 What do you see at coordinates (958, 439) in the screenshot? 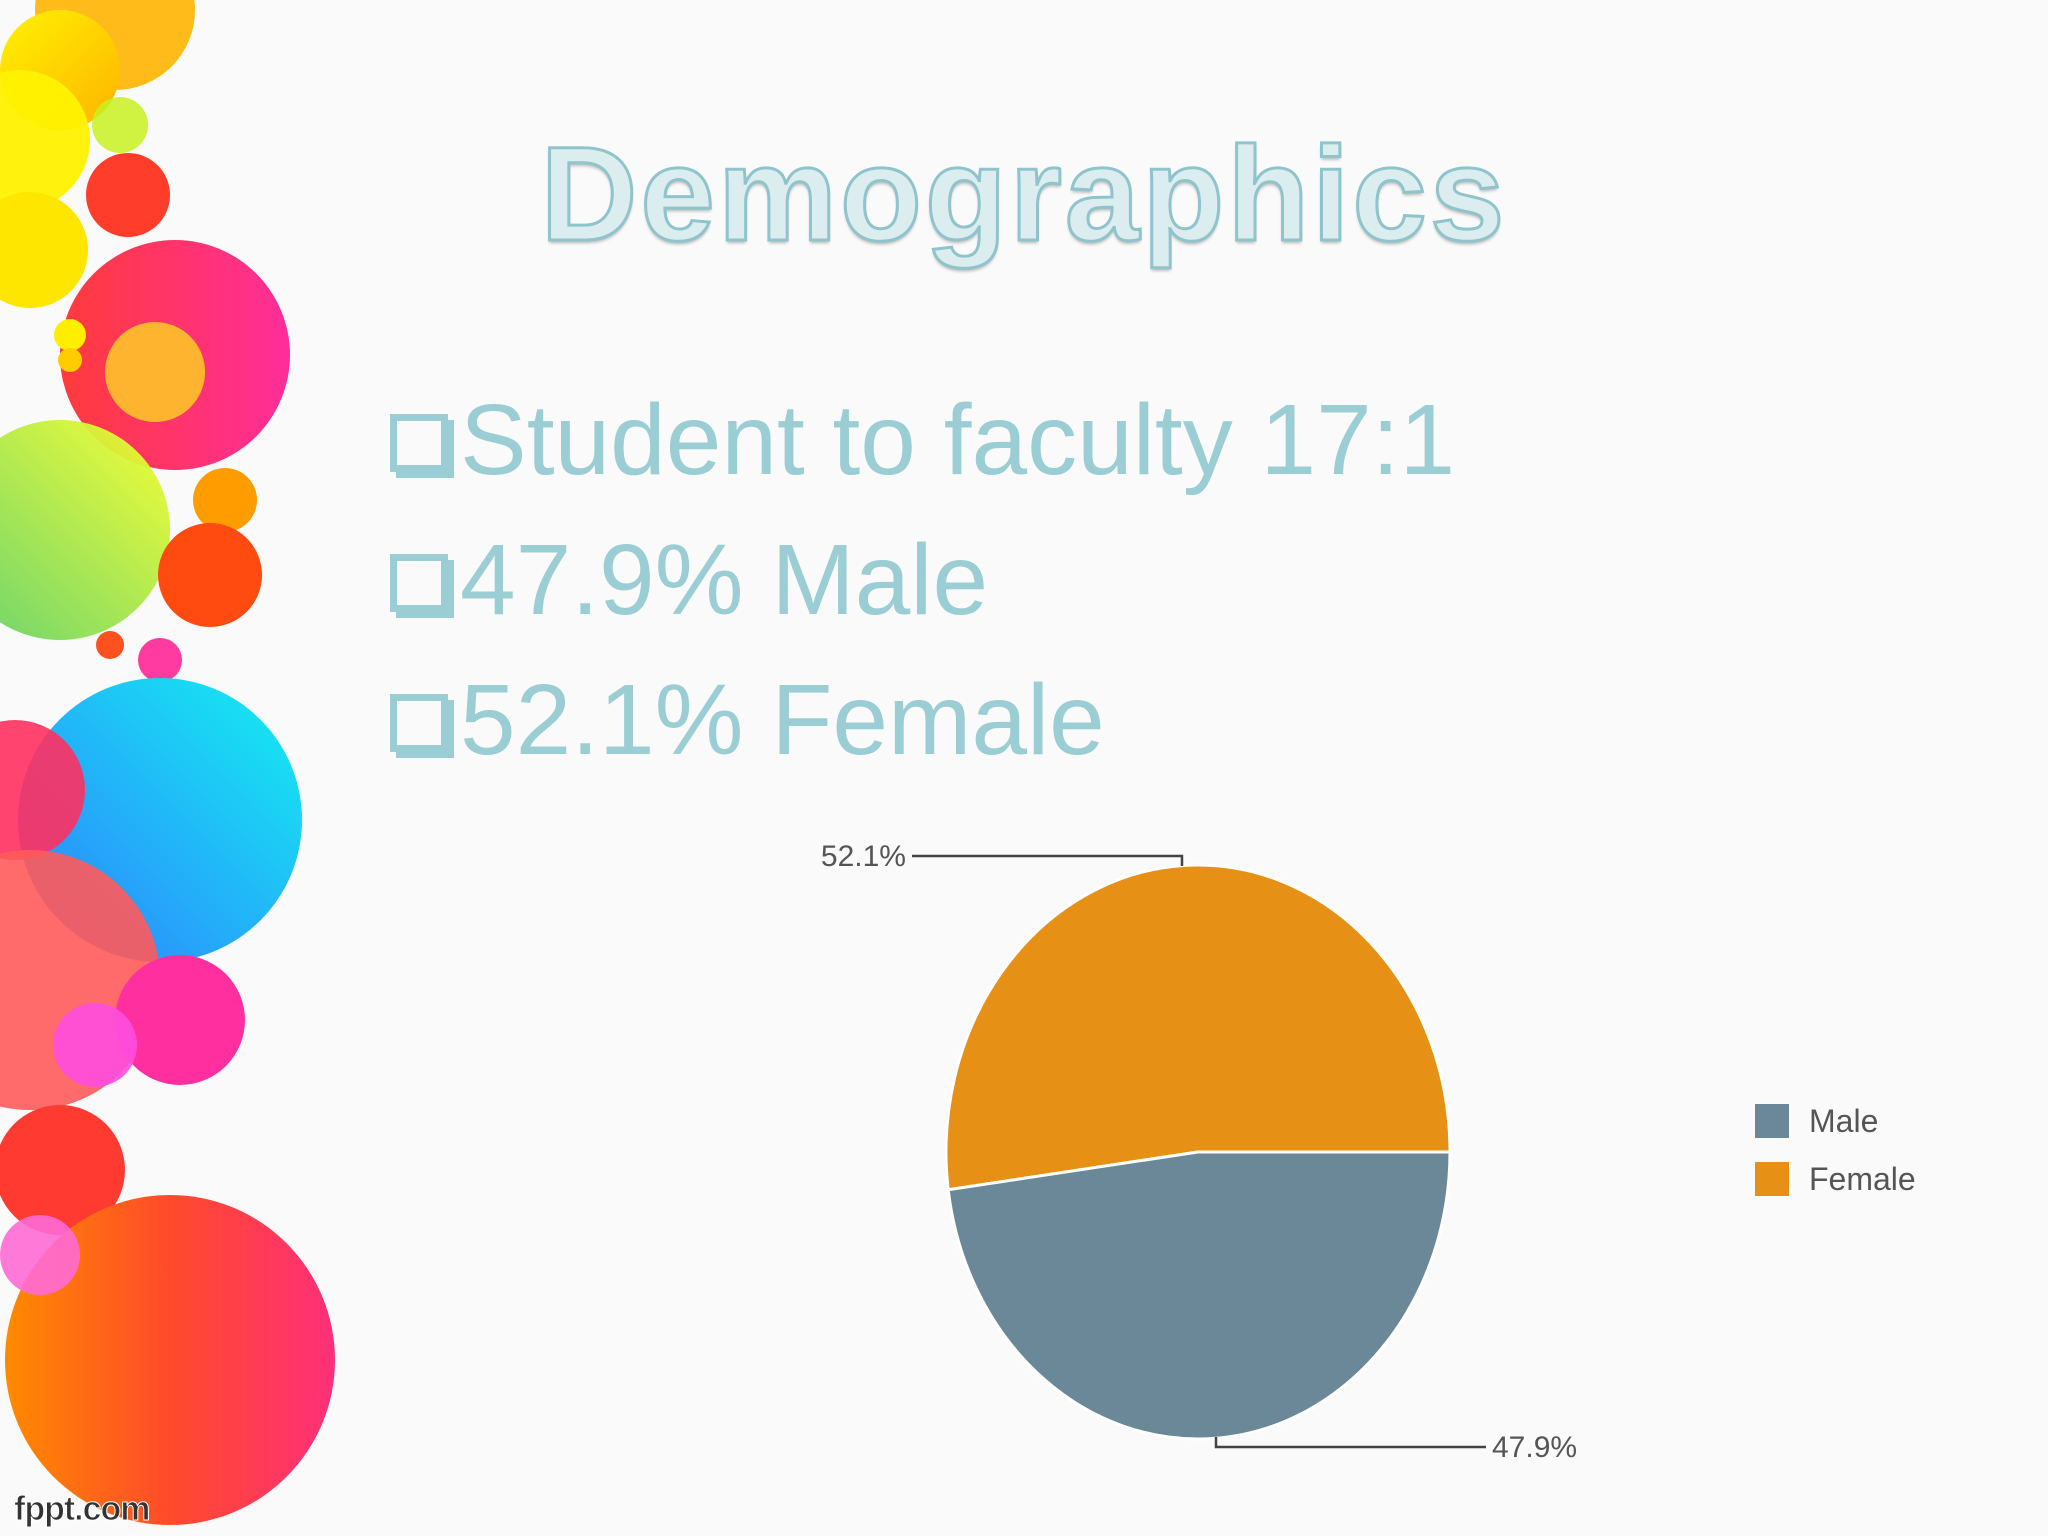
I see `bullet-text: Student to faculty 17:1` at bounding box center [958, 439].